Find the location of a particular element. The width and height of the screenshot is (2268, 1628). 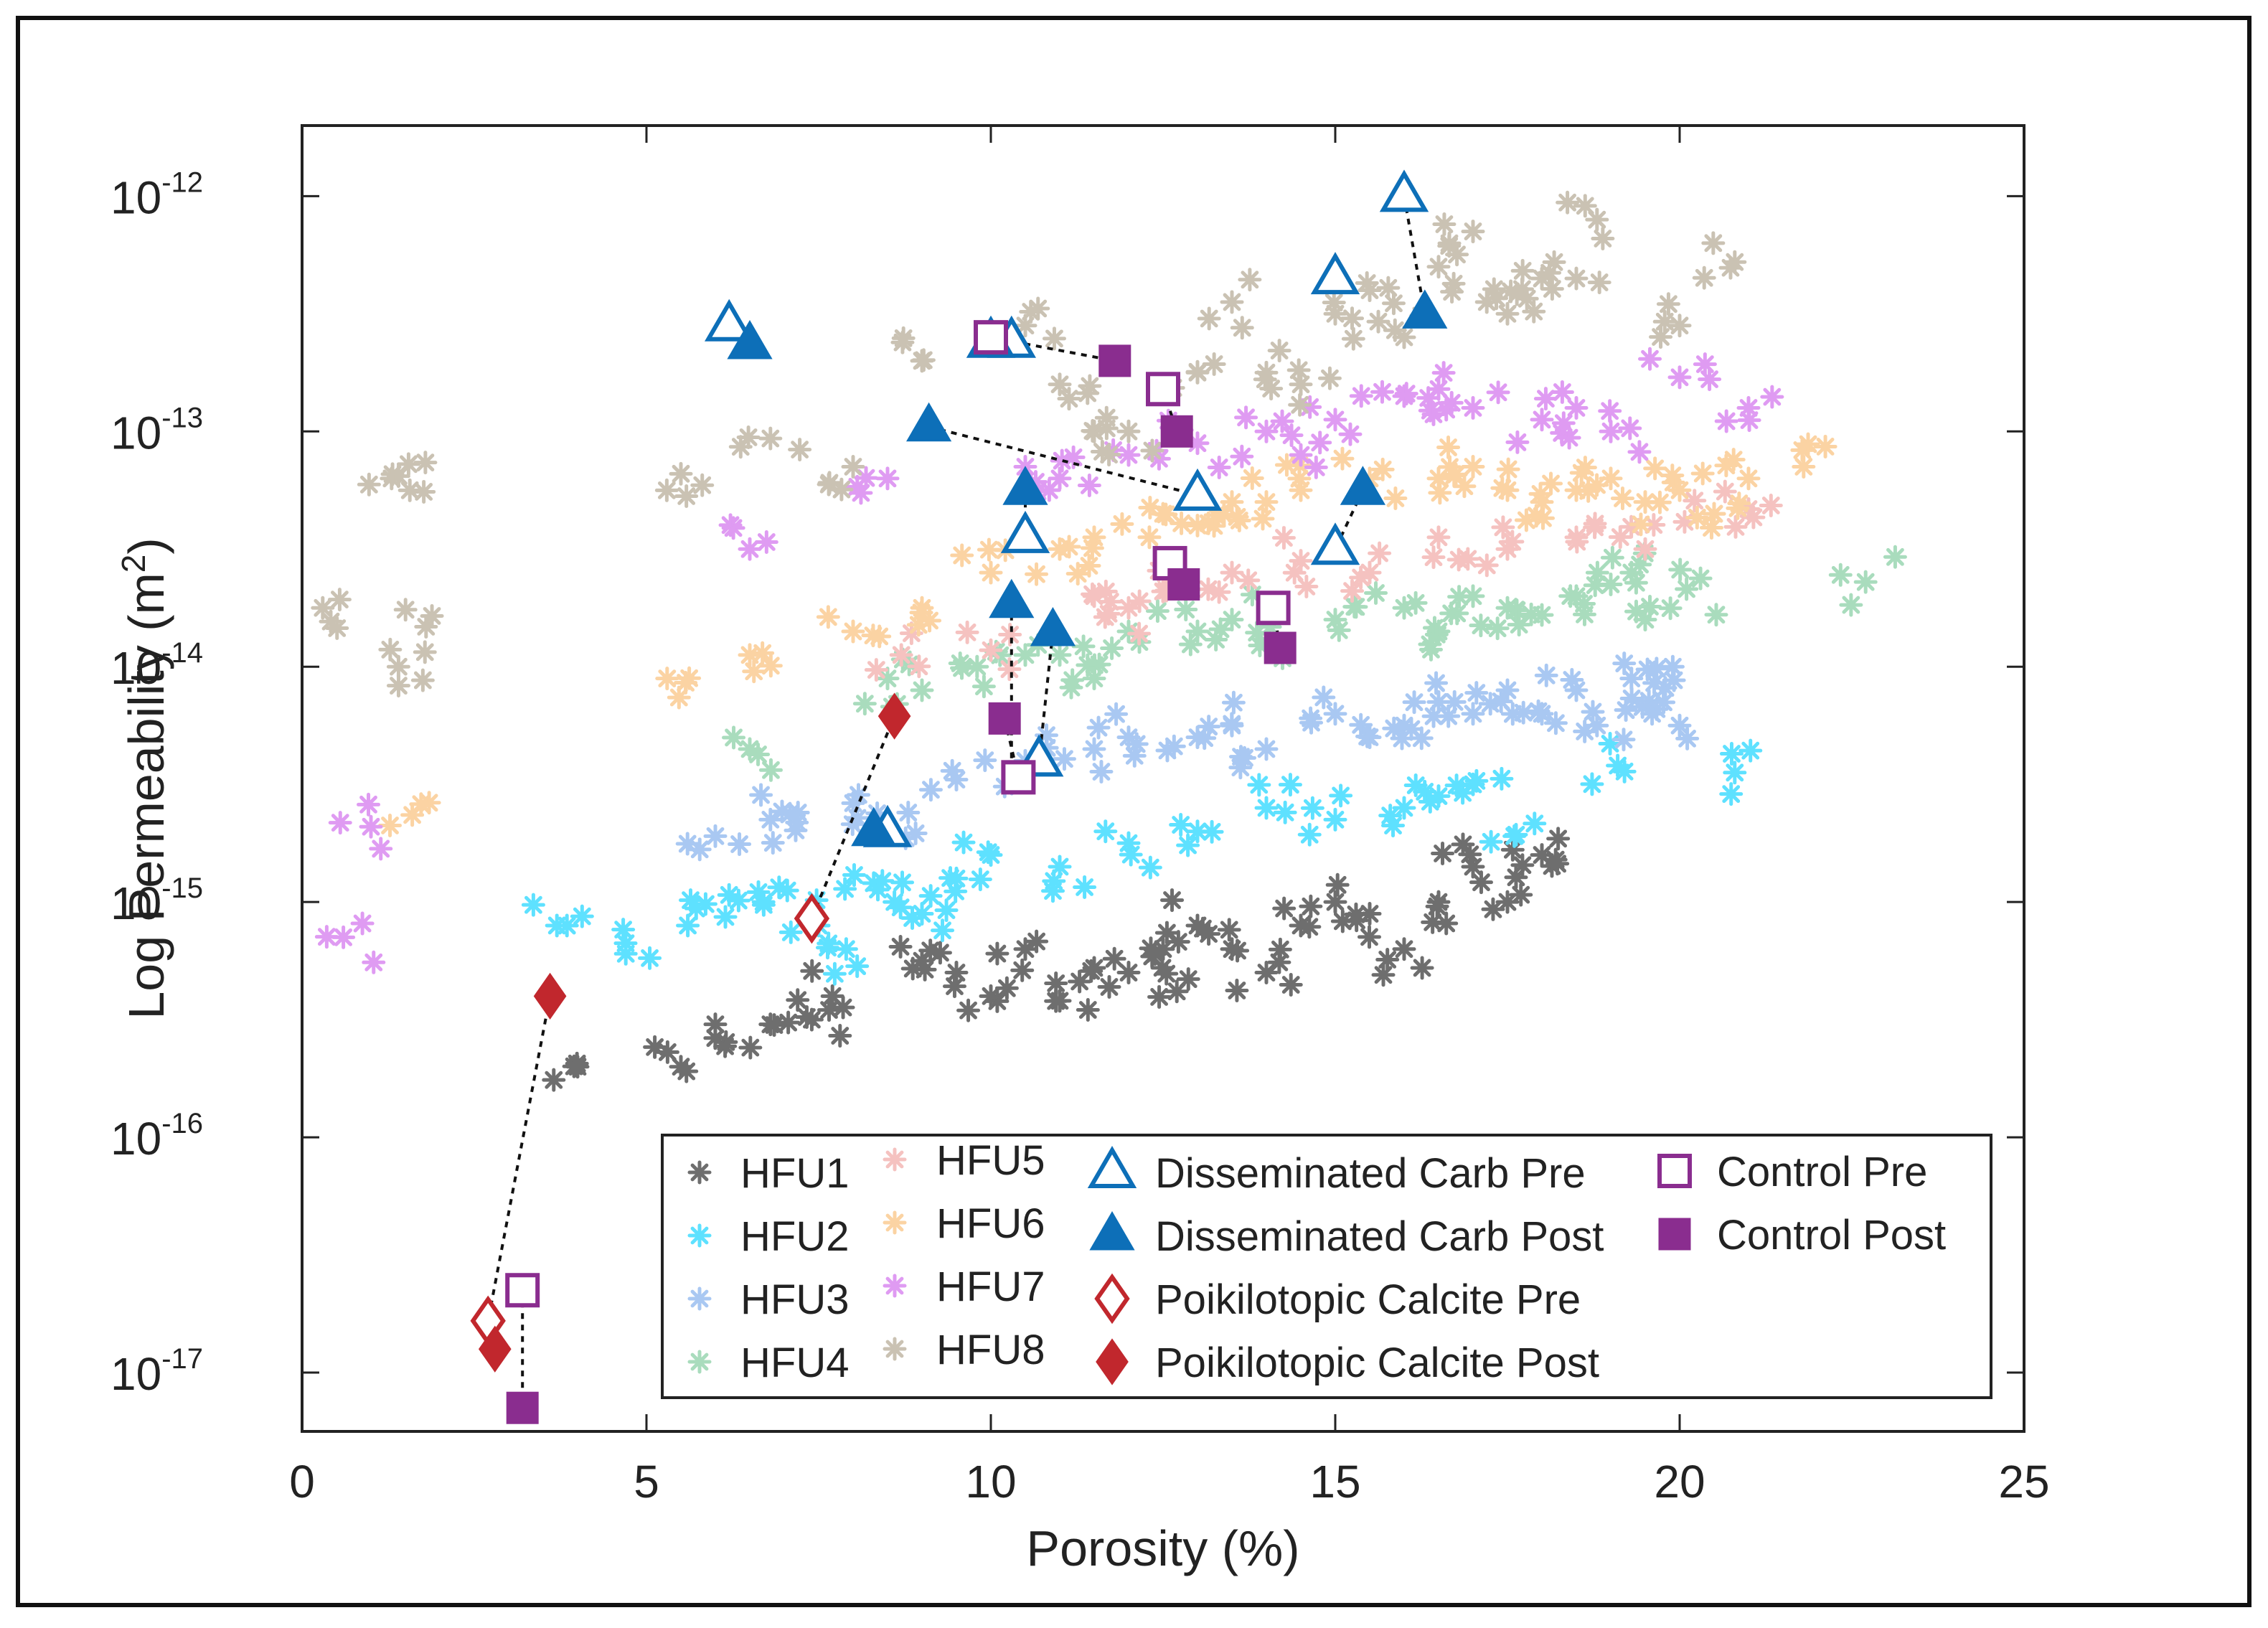

y-tick-labels: 10-12 10-13 10-14 10-15 10-16 10-17 is located at coordinates (156, 783).